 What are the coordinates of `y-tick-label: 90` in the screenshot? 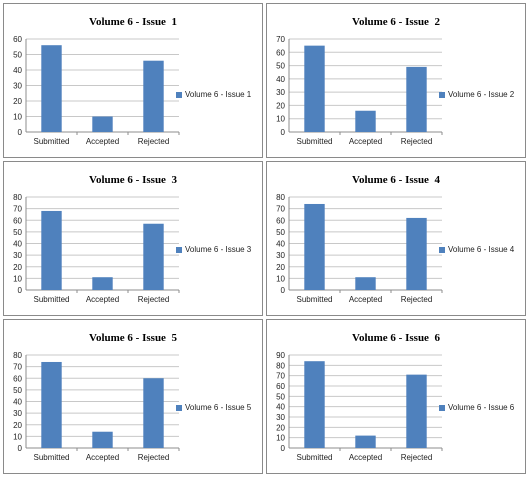 It's located at (280, 355).